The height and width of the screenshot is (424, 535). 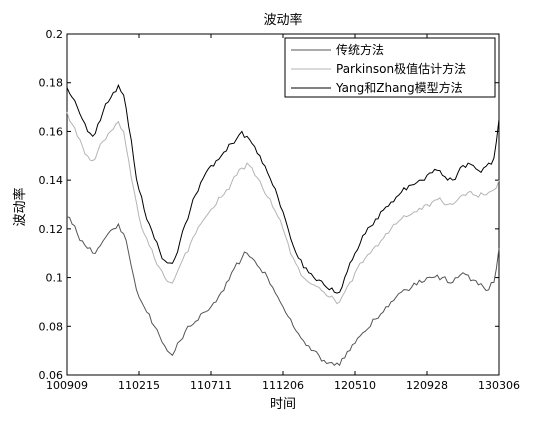 What do you see at coordinates (51, 326) in the screenshot?
I see `y-tick-label: 0.08` at bounding box center [51, 326].